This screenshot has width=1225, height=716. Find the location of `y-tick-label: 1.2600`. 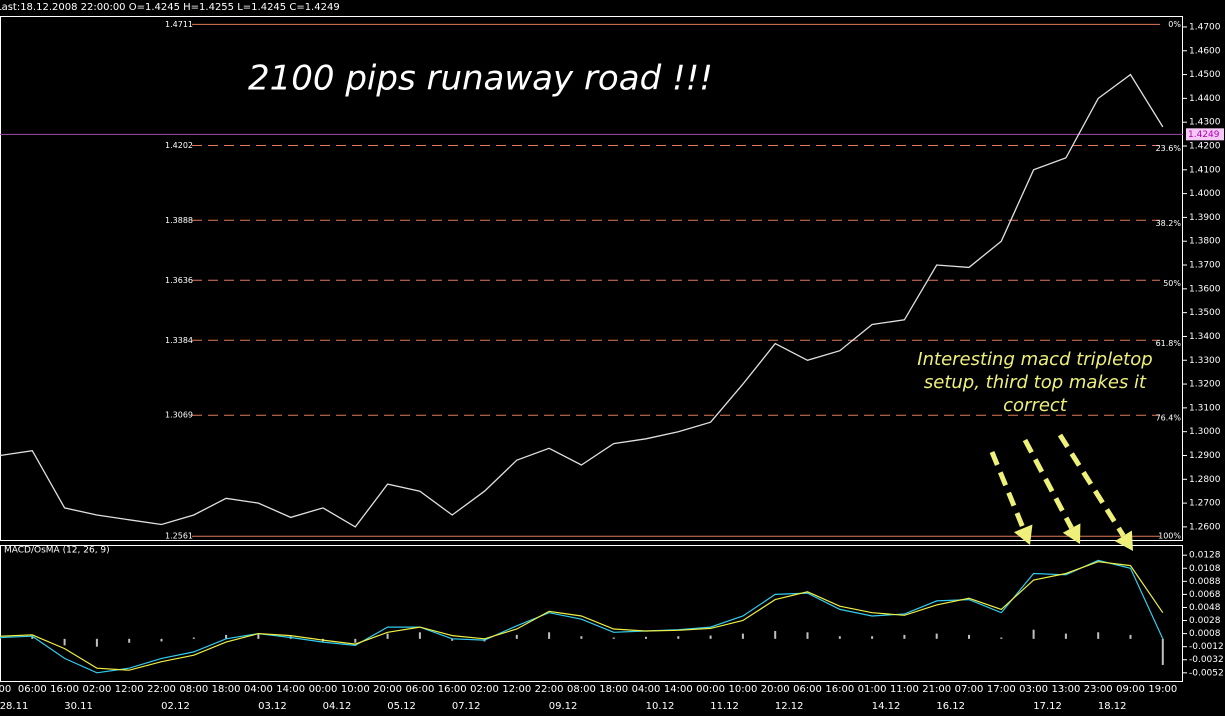

y-tick-label: 1.2600 is located at coordinates (1205, 527).